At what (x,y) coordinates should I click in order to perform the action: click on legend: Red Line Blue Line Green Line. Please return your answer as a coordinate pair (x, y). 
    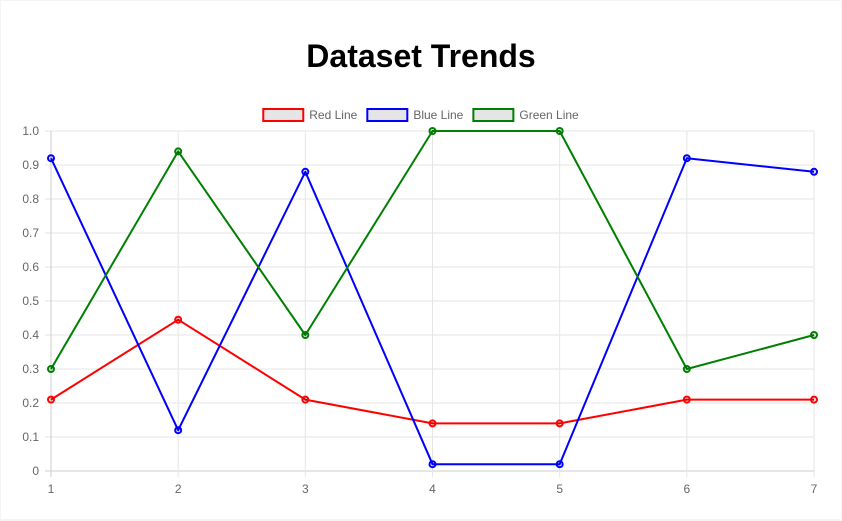
    Looking at the image, I should click on (420, 115).